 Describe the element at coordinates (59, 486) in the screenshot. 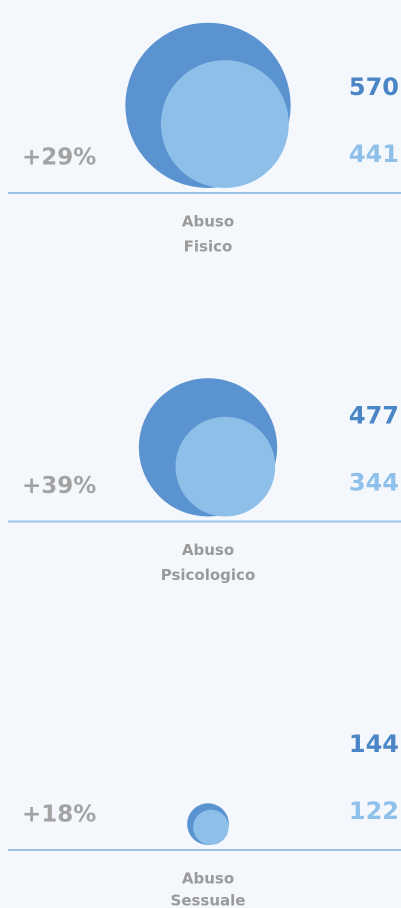

I see `change-label: +39%` at that location.